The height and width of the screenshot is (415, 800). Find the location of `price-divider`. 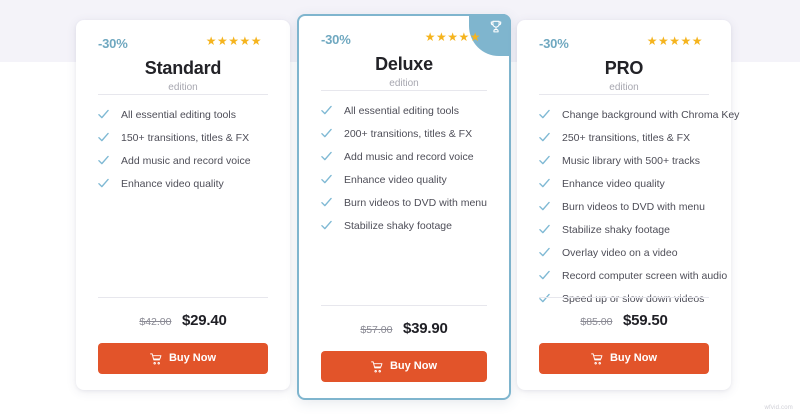

price-divider is located at coordinates (183, 297).